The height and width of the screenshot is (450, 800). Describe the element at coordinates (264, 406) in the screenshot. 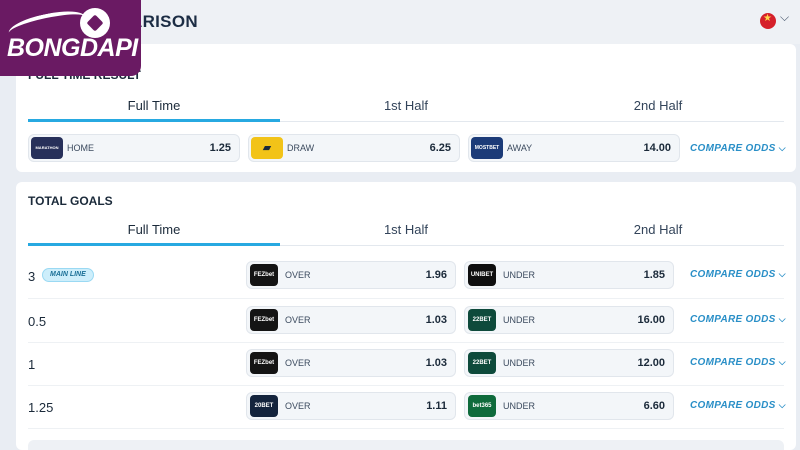

I see `20bet-logo: 20BET` at that location.